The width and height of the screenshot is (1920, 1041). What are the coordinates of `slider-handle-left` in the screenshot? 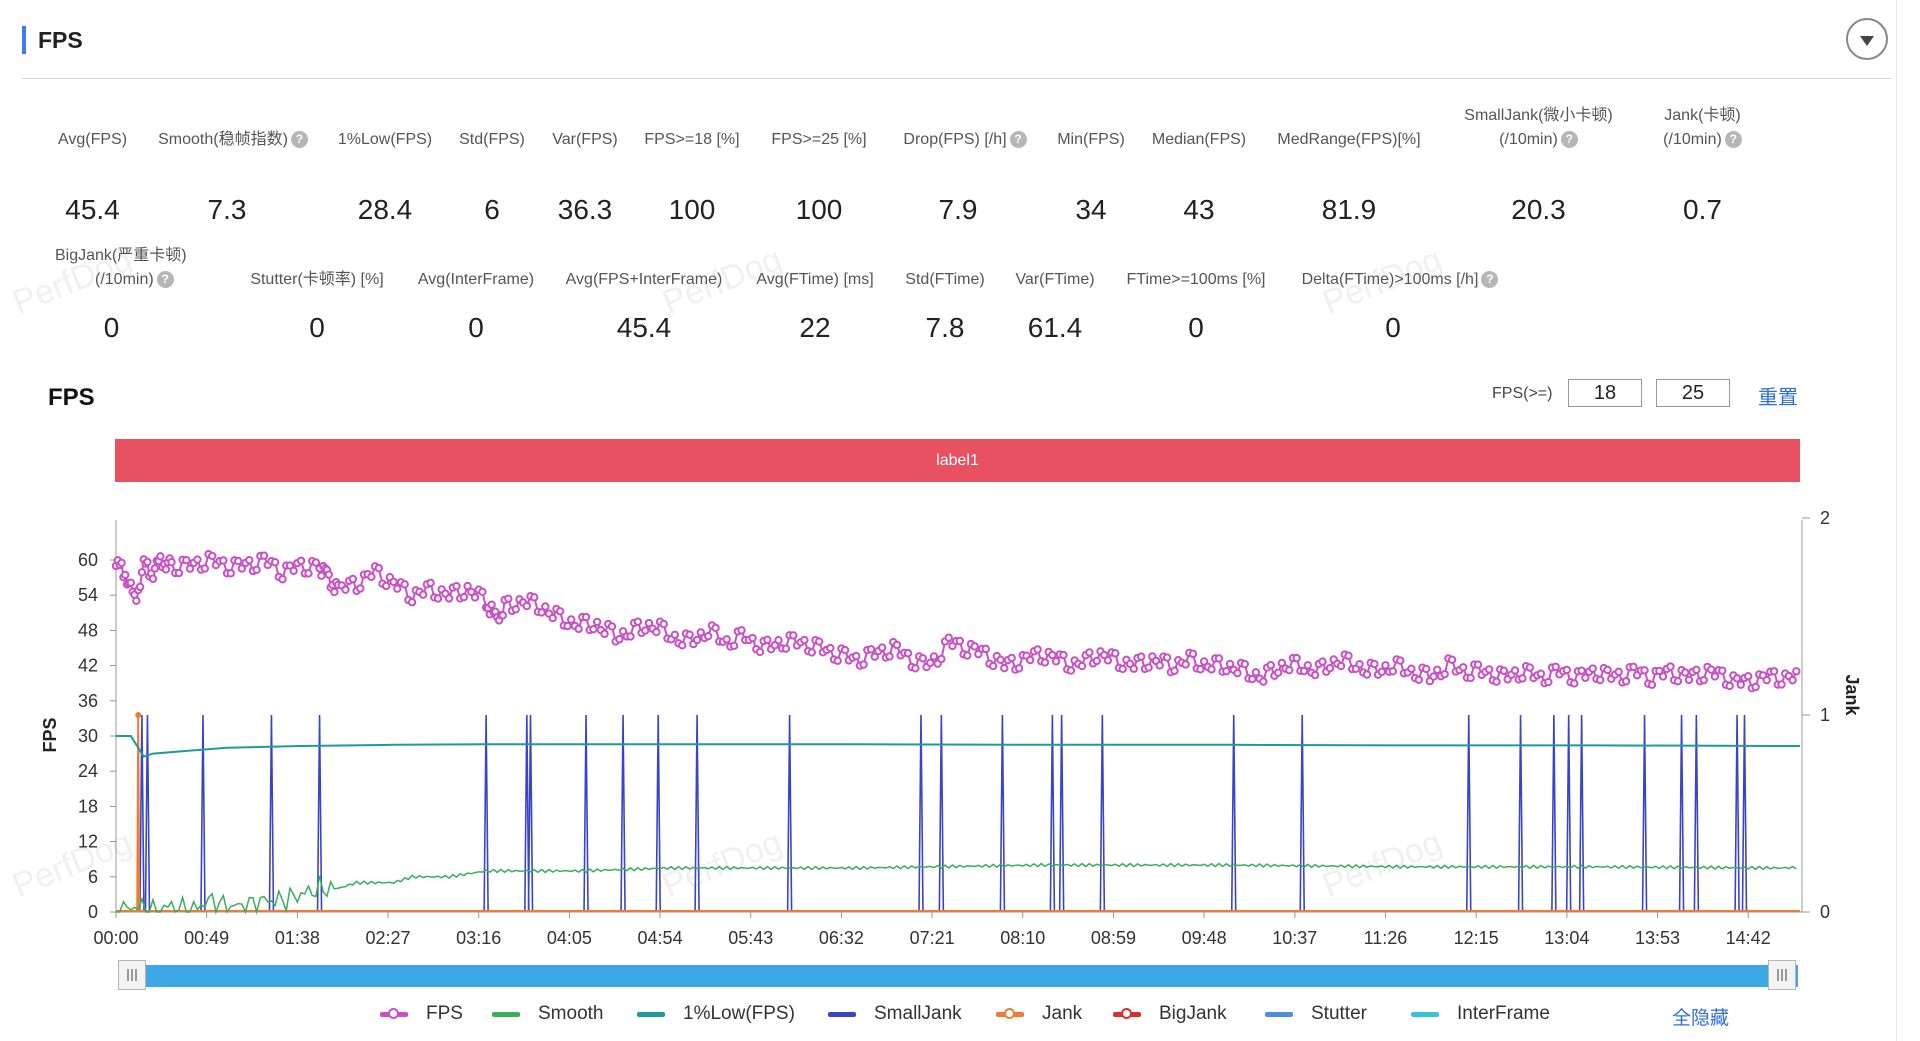 It's located at (132, 975).